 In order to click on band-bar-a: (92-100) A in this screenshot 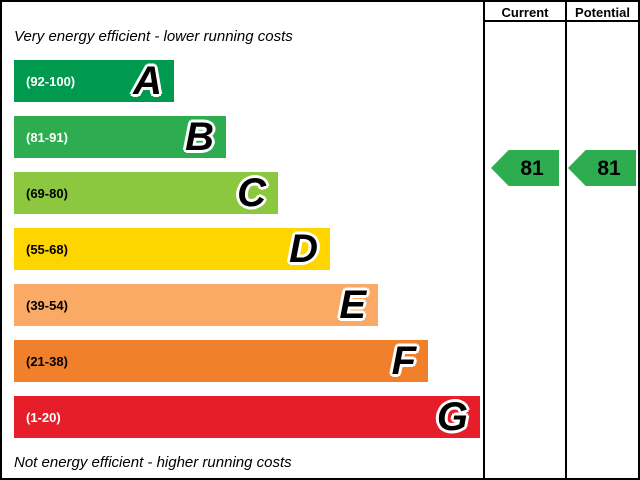, I will do `click(94, 81)`.